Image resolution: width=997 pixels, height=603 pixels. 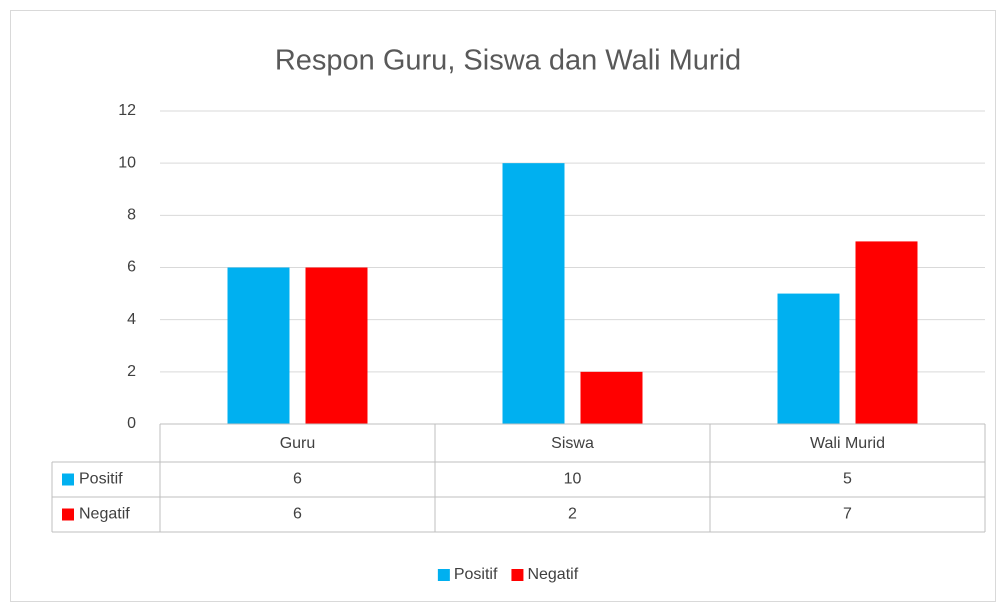 What do you see at coordinates (476, 574) in the screenshot?
I see `legend-label: Positif` at bounding box center [476, 574].